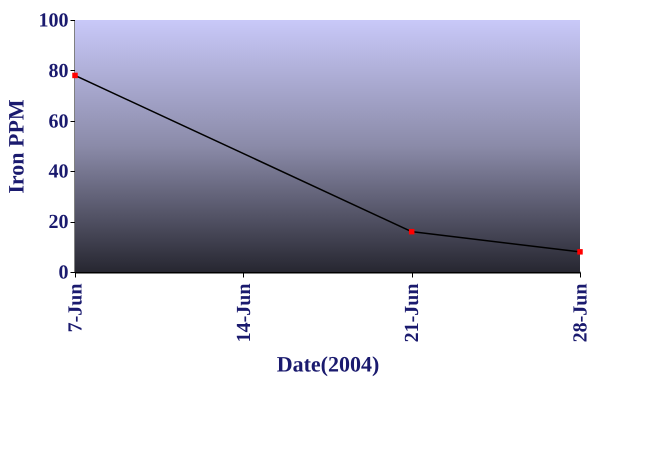  What do you see at coordinates (243, 313) in the screenshot?
I see `x-tick-label: 14-Jun` at bounding box center [243, 313].